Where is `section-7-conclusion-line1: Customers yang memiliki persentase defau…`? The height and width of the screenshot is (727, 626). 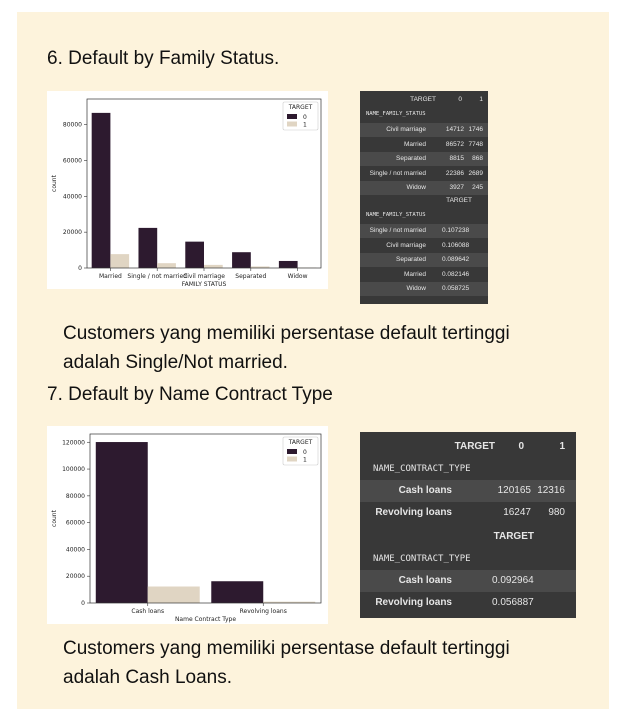
section-7-conclusion-line1: Customers yang memiliki persentase defau… is located at coordinates (286, 648).